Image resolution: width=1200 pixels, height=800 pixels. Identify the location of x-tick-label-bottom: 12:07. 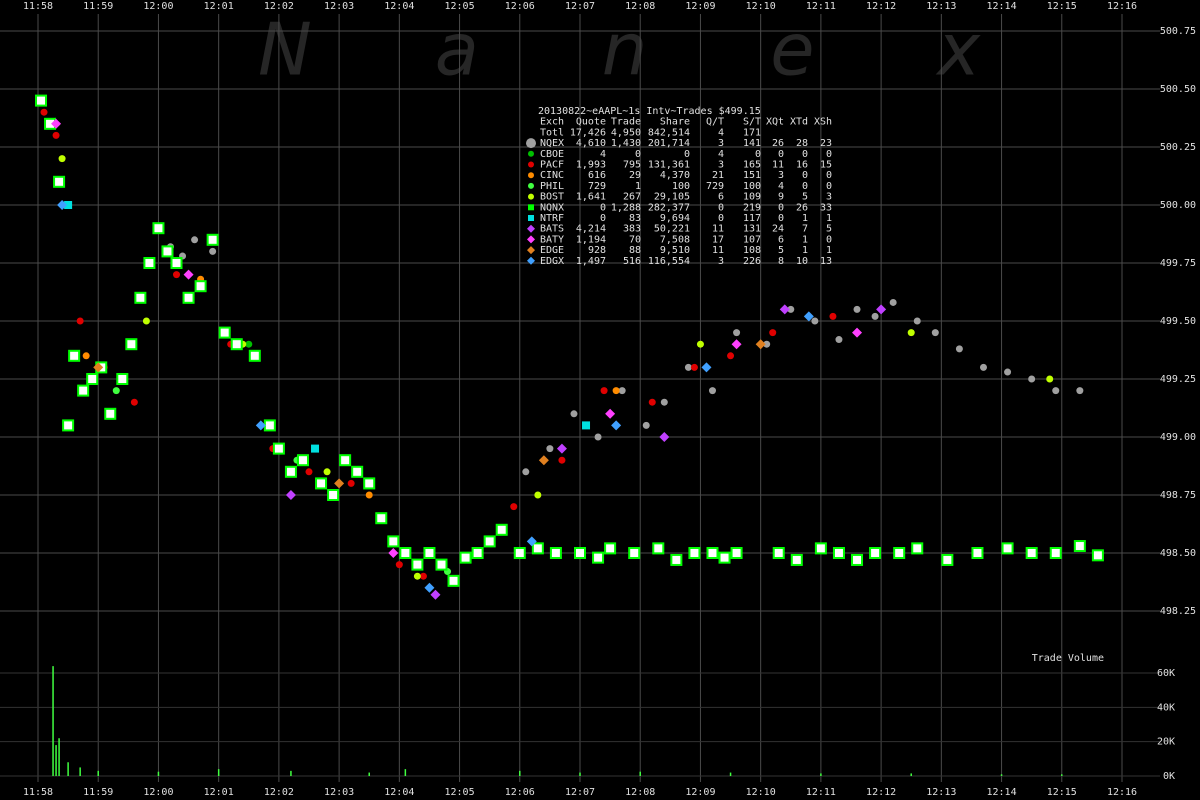
(580, 792).